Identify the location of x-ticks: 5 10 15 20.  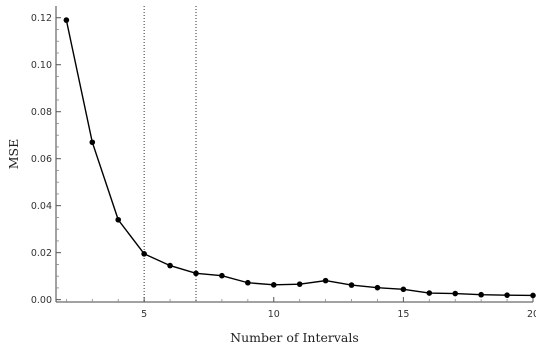
(338, 308).